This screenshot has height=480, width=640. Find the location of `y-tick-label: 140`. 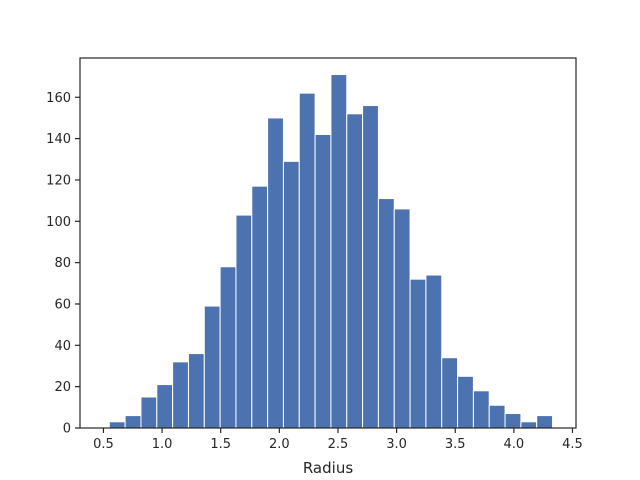

y-tick-label: 140 is located at coordinates (58, 139).